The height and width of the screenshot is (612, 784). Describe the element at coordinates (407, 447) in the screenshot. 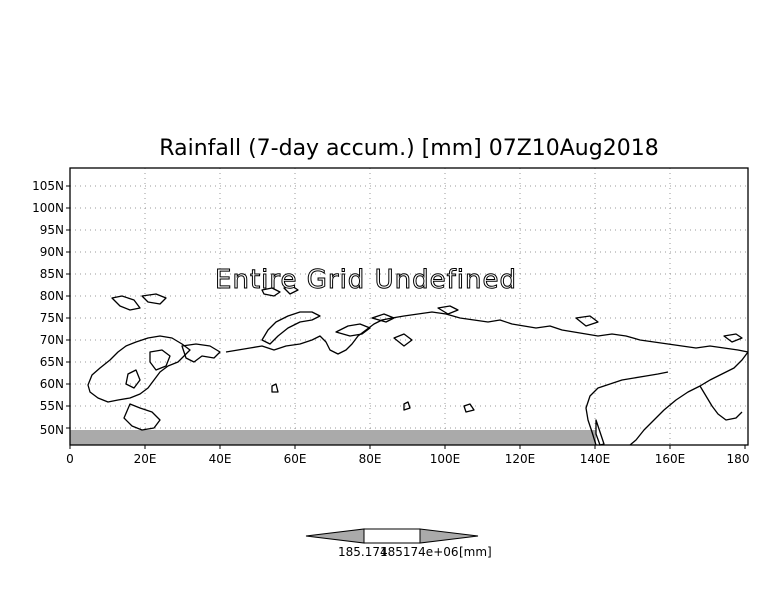

I see `lon-tick-marks` at that location.